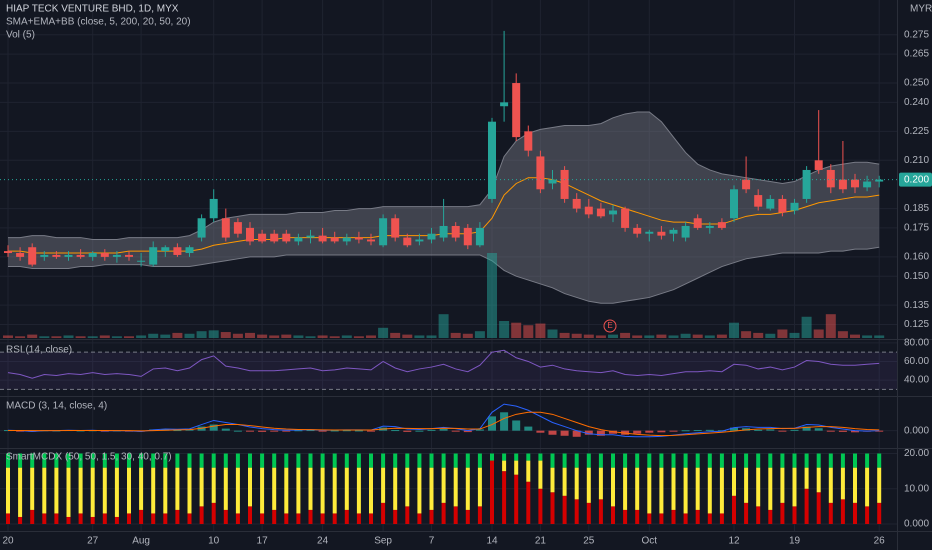 Image resolution: width=932 pixels, height=550 pixels. I want to click on volume-label: Vol (5), so click(20, 35).